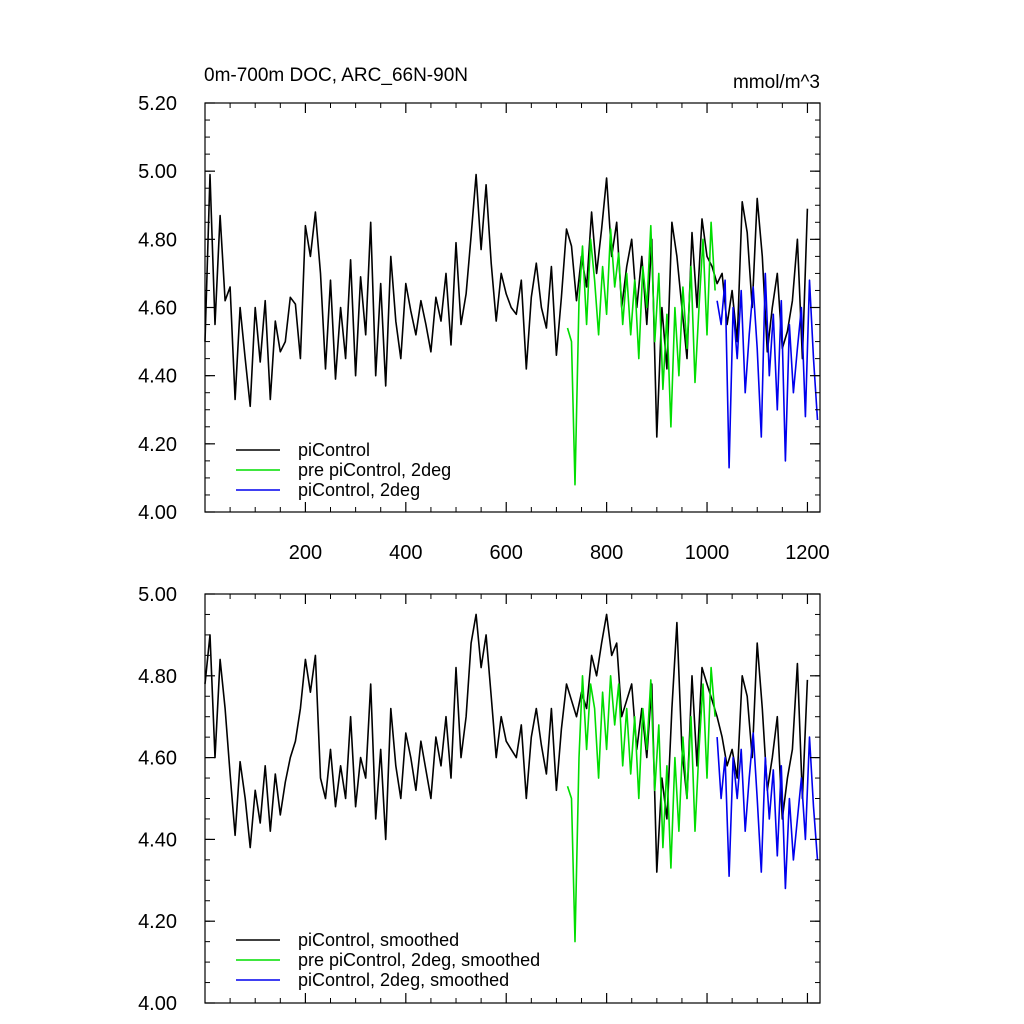  Describe the element at coordinates (606, 553) in the screenshot. I see `x-tick-label: 800` at that location.